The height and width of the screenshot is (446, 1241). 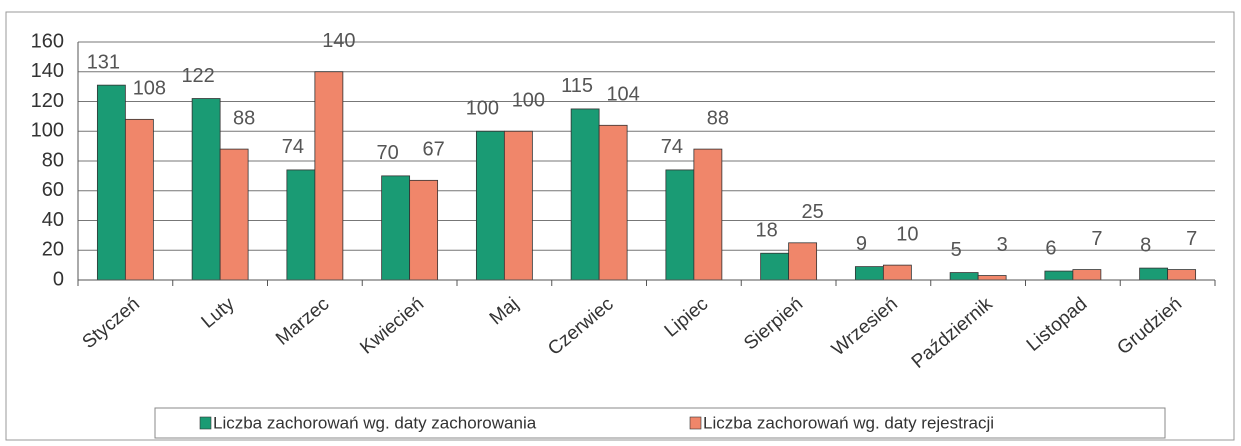 What do you see at coordinates (660, 423) in the screenshot?
I see `legend-box` at bounding box center [660, 423].